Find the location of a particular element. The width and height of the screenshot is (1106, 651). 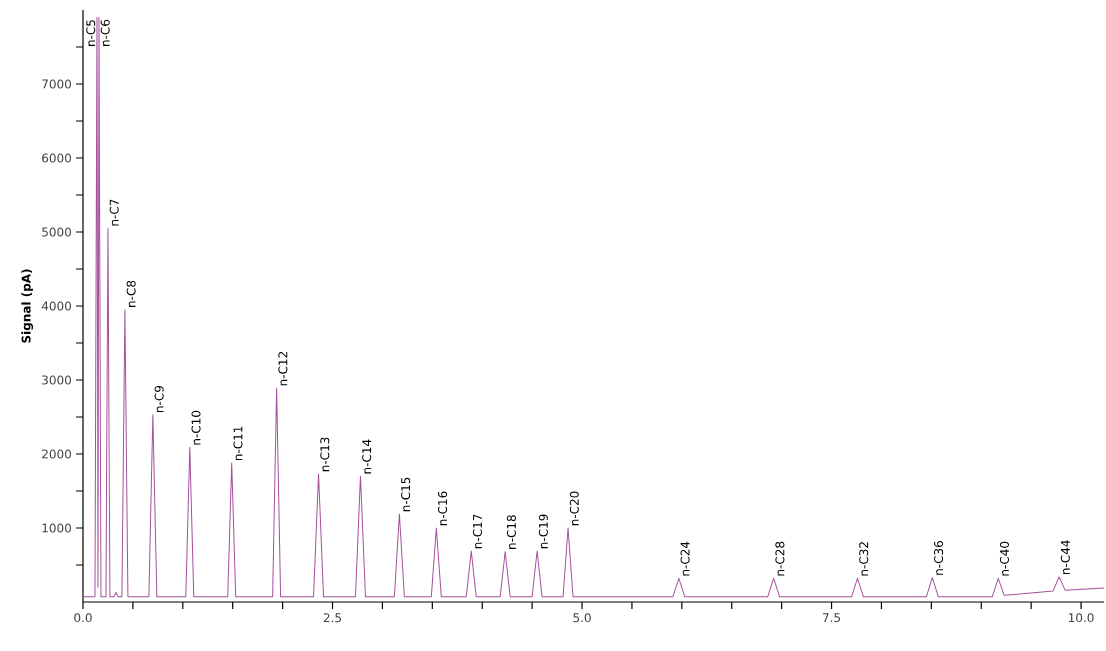

annotation: n-C32 is located at coordinates (864, 559).